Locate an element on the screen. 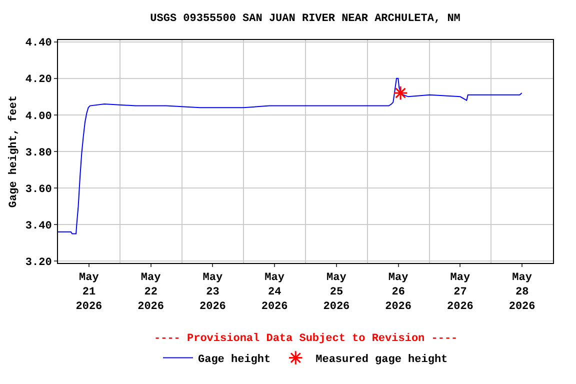 The width and height of the screenshot is (576, 384). x-tick-label: May 21 2026 is located at coordinates (89, 292).